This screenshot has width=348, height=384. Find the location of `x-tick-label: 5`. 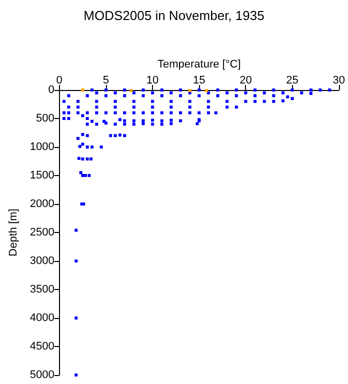

x-tick-label: 5 is located at coordinates (106, 80).